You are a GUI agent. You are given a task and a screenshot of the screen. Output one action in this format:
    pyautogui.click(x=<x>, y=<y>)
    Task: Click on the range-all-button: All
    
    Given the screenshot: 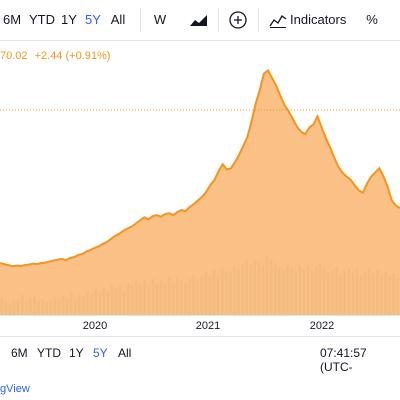 What is the action you would take?
    pyautogui.click(x=118, y=20)
    